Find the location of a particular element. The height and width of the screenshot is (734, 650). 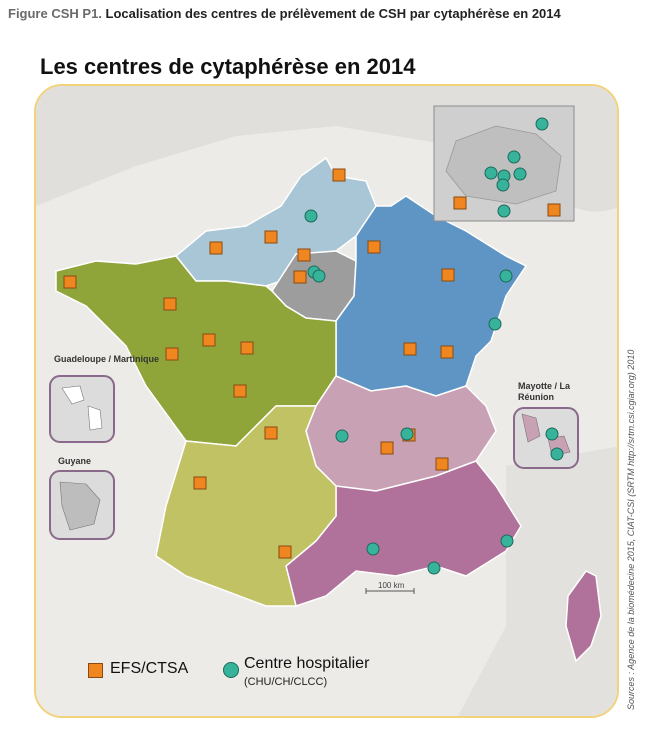

figure-caption-label: Figure CSH P1. is located at coordinates (55, 13).